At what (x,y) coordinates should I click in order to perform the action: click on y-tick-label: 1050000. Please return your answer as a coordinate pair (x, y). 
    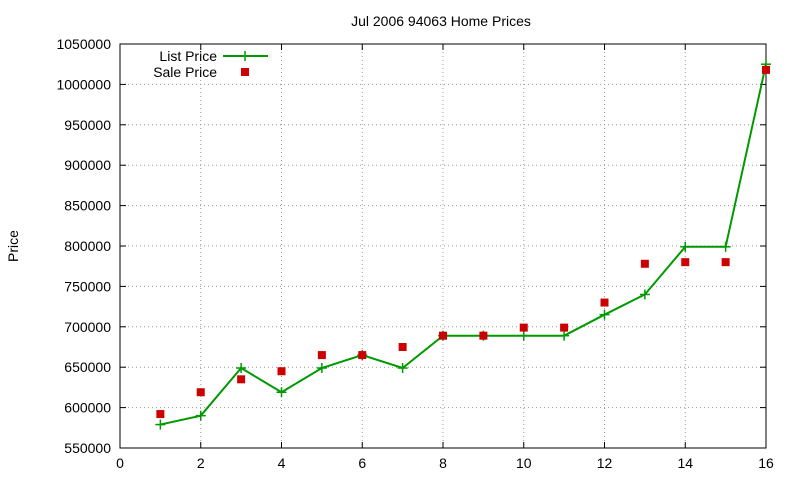
    Looking at the image, I should click on (83, 44).